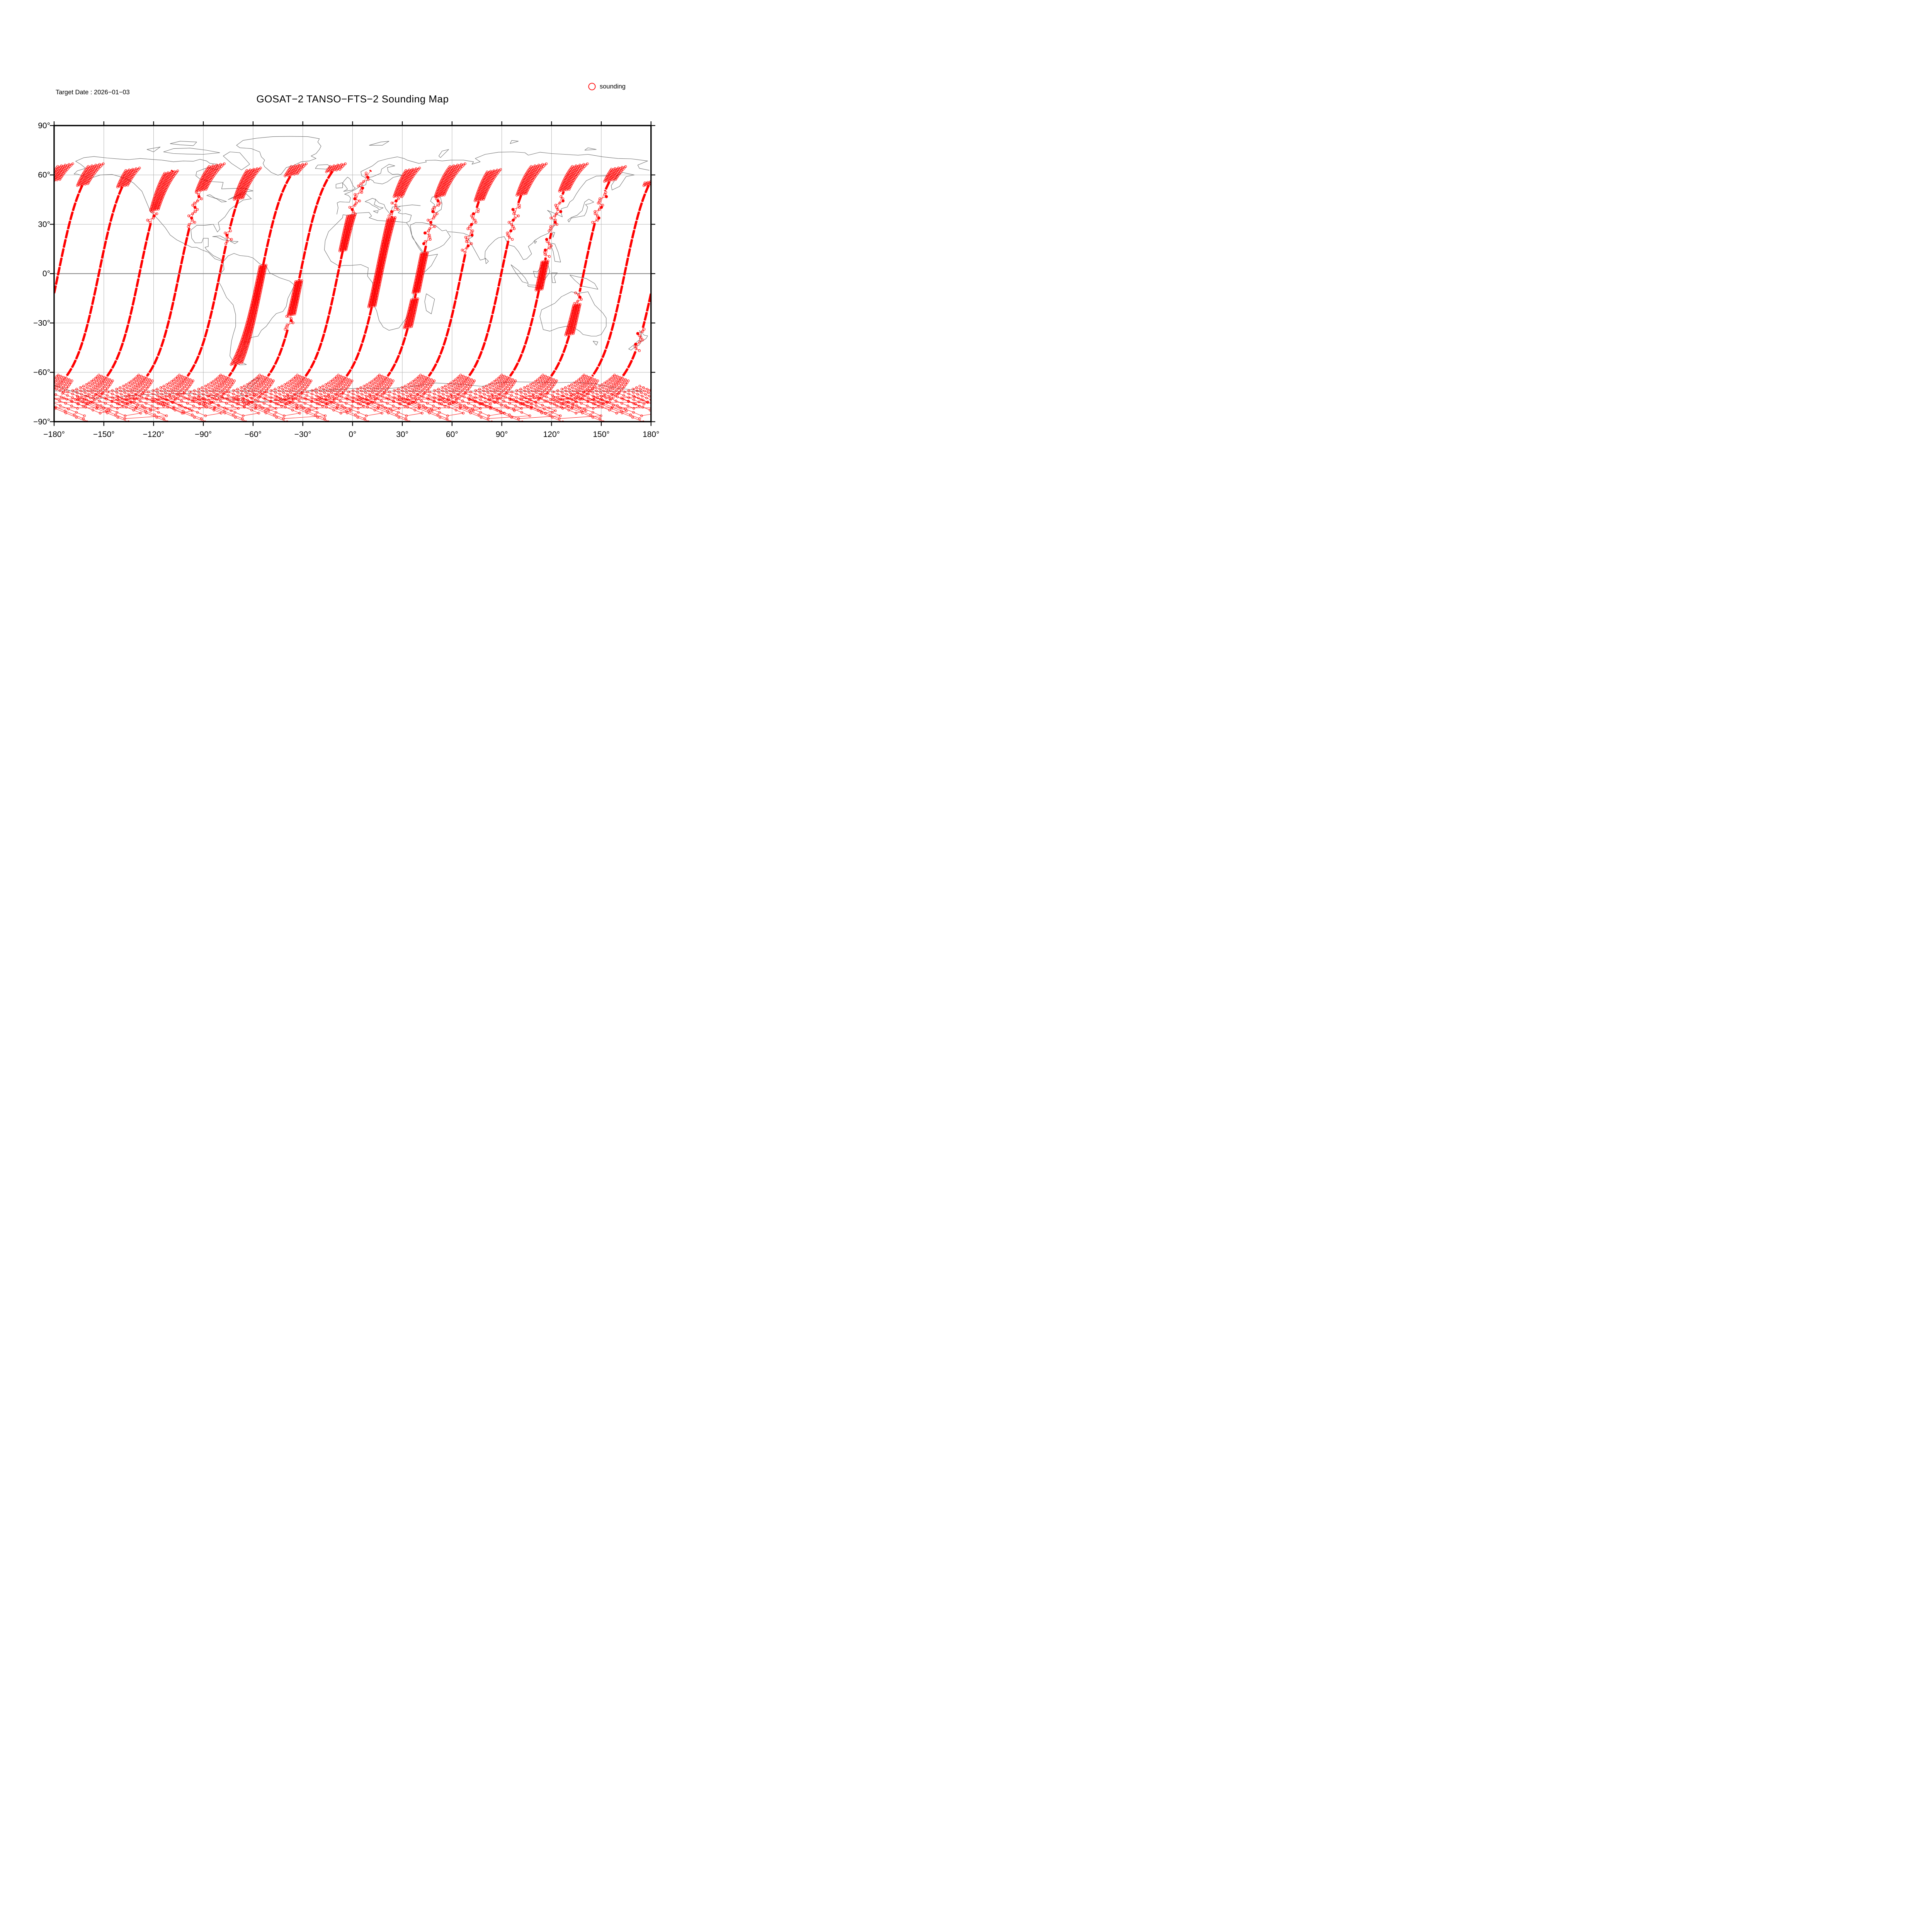  Describe the element at coordinates (551, 434) in the screenshot. I see `x-tick-label: 120°` at that location.